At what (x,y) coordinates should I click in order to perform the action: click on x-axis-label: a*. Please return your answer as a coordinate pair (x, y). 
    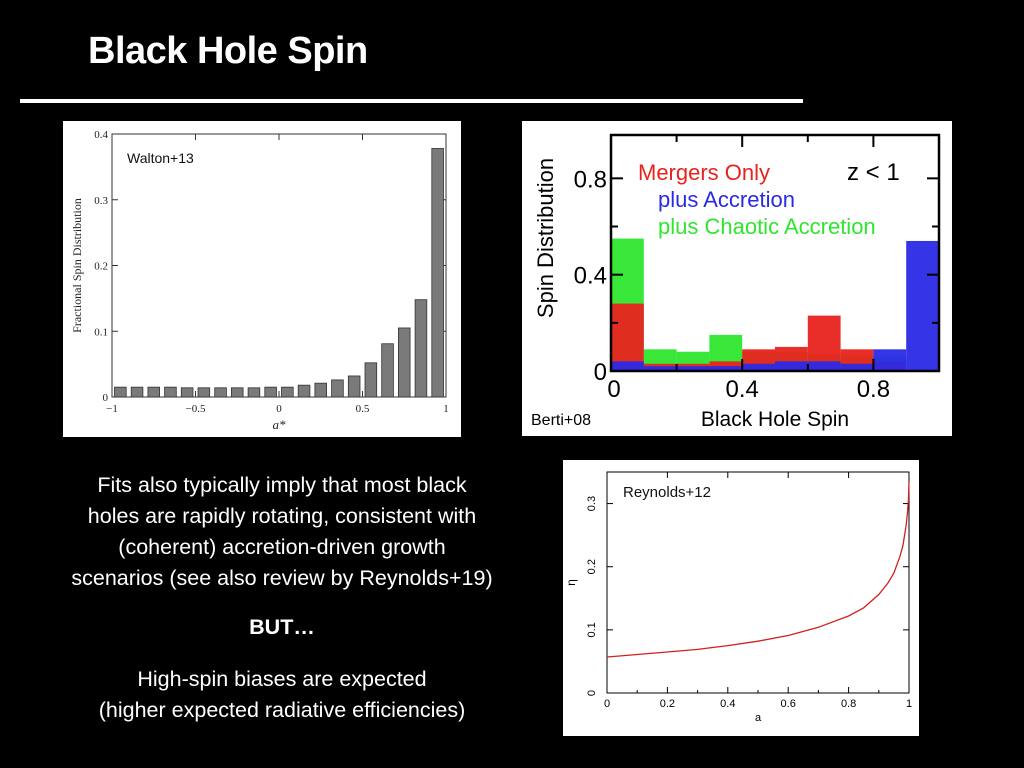
    Looking at the image, I should click on (280, 424).